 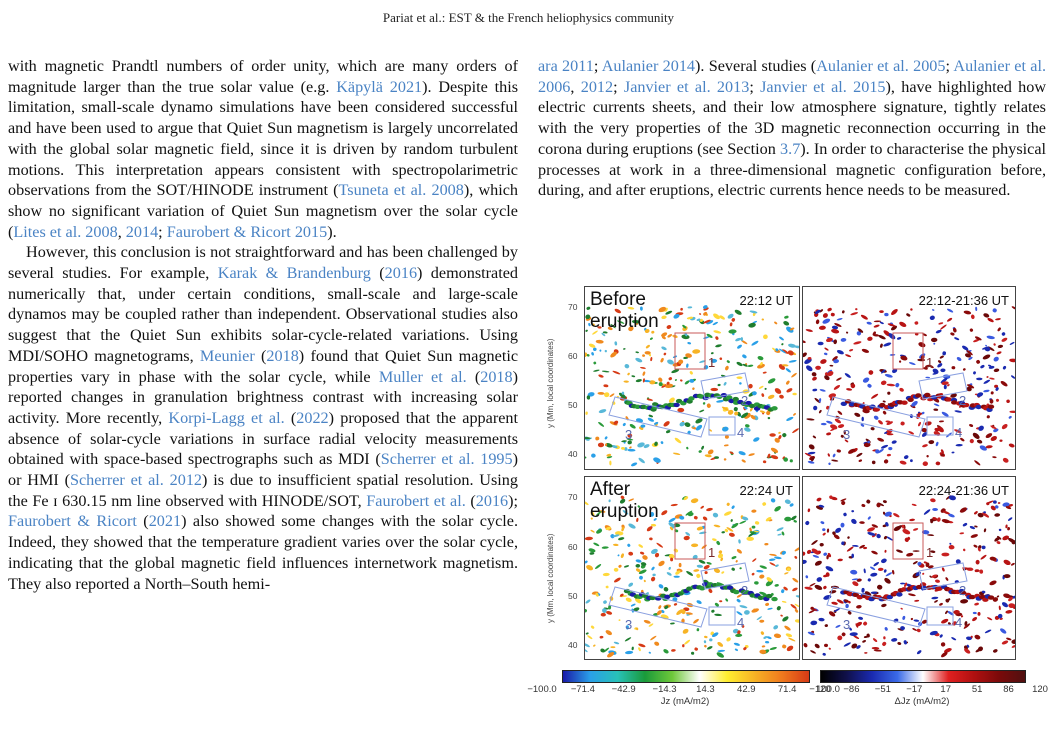 What do you see at coordinates (65, 231) in the screenshot?
I see `citation-link: Lites et al. 2008` at bounding box center [65, 231].